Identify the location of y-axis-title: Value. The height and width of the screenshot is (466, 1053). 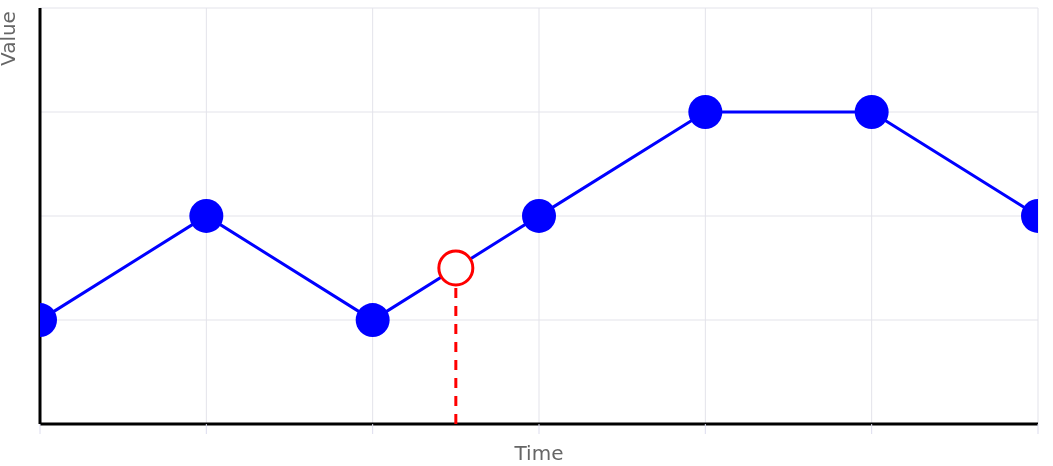
(10, 38).